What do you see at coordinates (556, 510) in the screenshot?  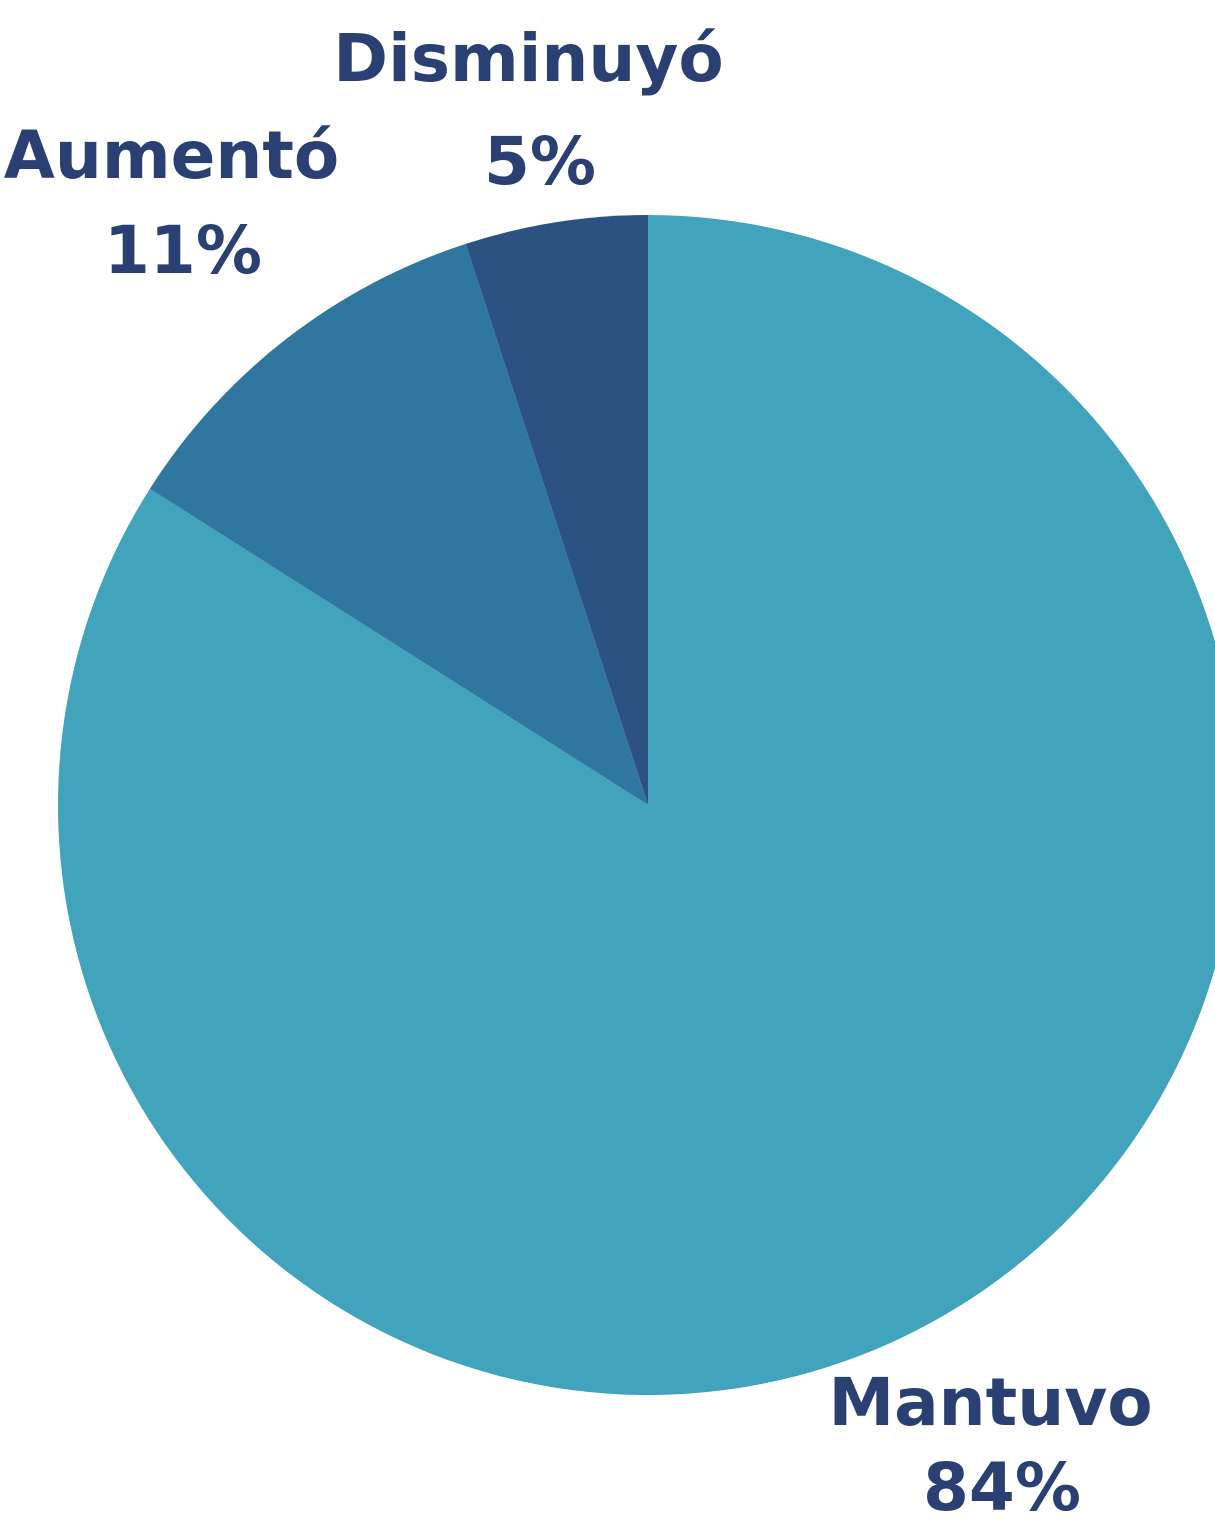 I see `pie-slice-disminuyo` at bounding box center [556, 510].